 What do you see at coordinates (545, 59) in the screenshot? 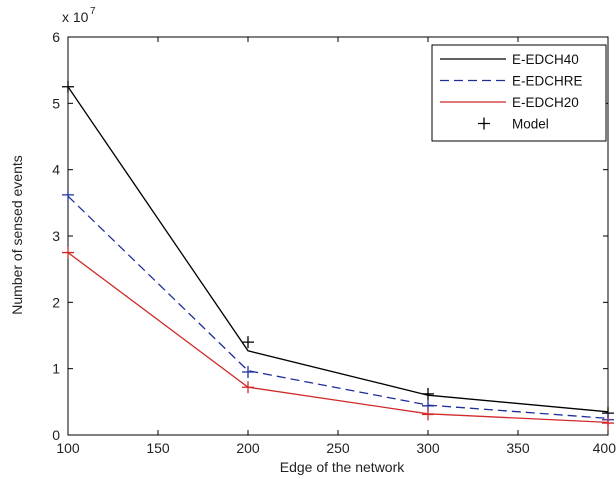
I see `legend-label-e-edch40: E-EDCH40` at bounding box center [545, 59].